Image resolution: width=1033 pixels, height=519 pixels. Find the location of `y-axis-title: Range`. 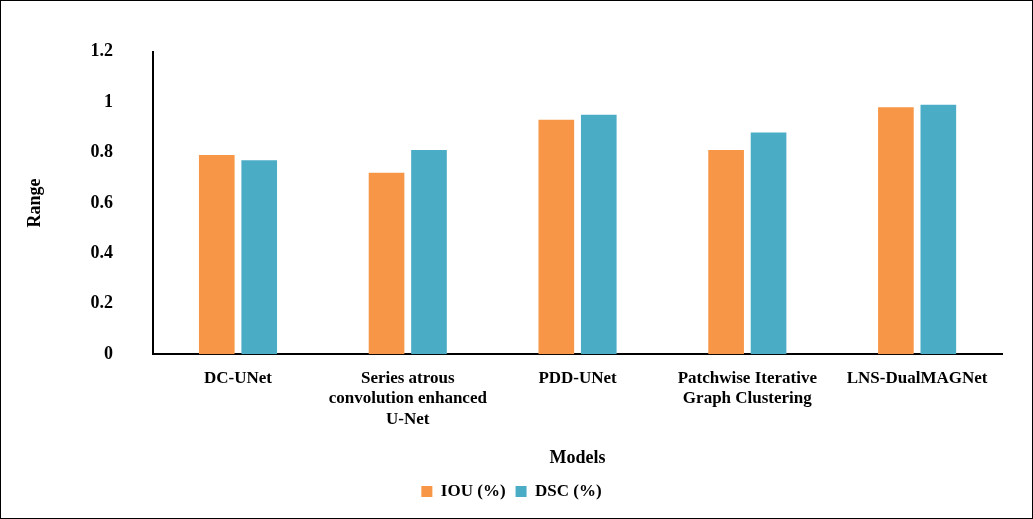

y-axis-title: Range is located at coordinates (34, 203).